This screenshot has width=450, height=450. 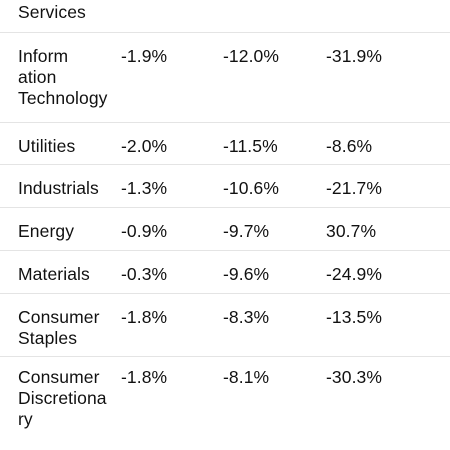 I want to click on sector-name-line: Discretiona, so click(x=62, y=398).